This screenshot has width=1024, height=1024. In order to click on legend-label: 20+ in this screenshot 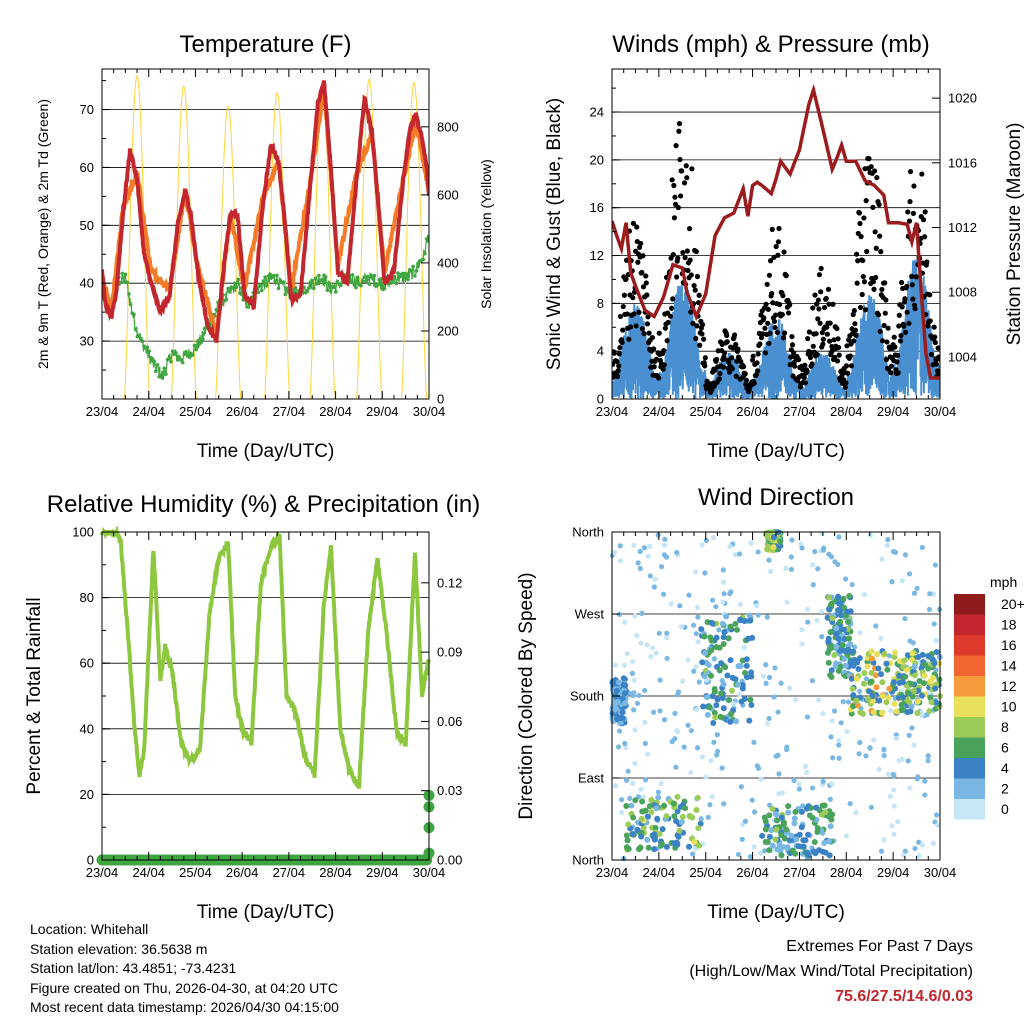, I will do `click(1012, 604)`.